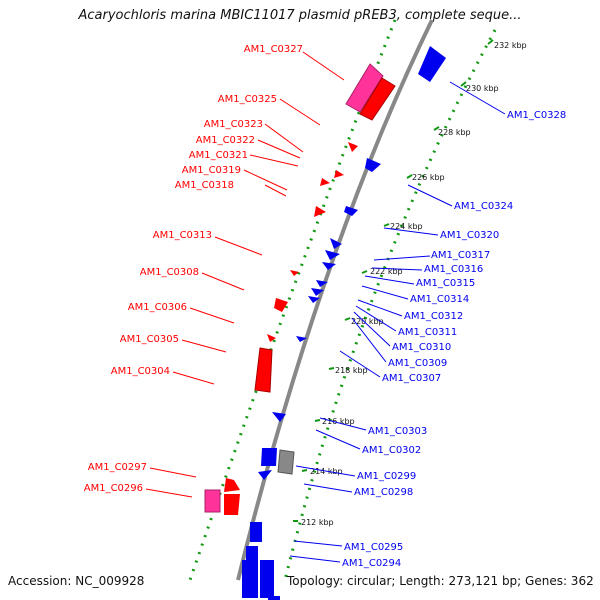 The width and height of the screenshot is (600, 600). Describe the element at coordinates (140, 371) in the screenshot. I see `gene-label-forward: AM1_C0304` at that location.